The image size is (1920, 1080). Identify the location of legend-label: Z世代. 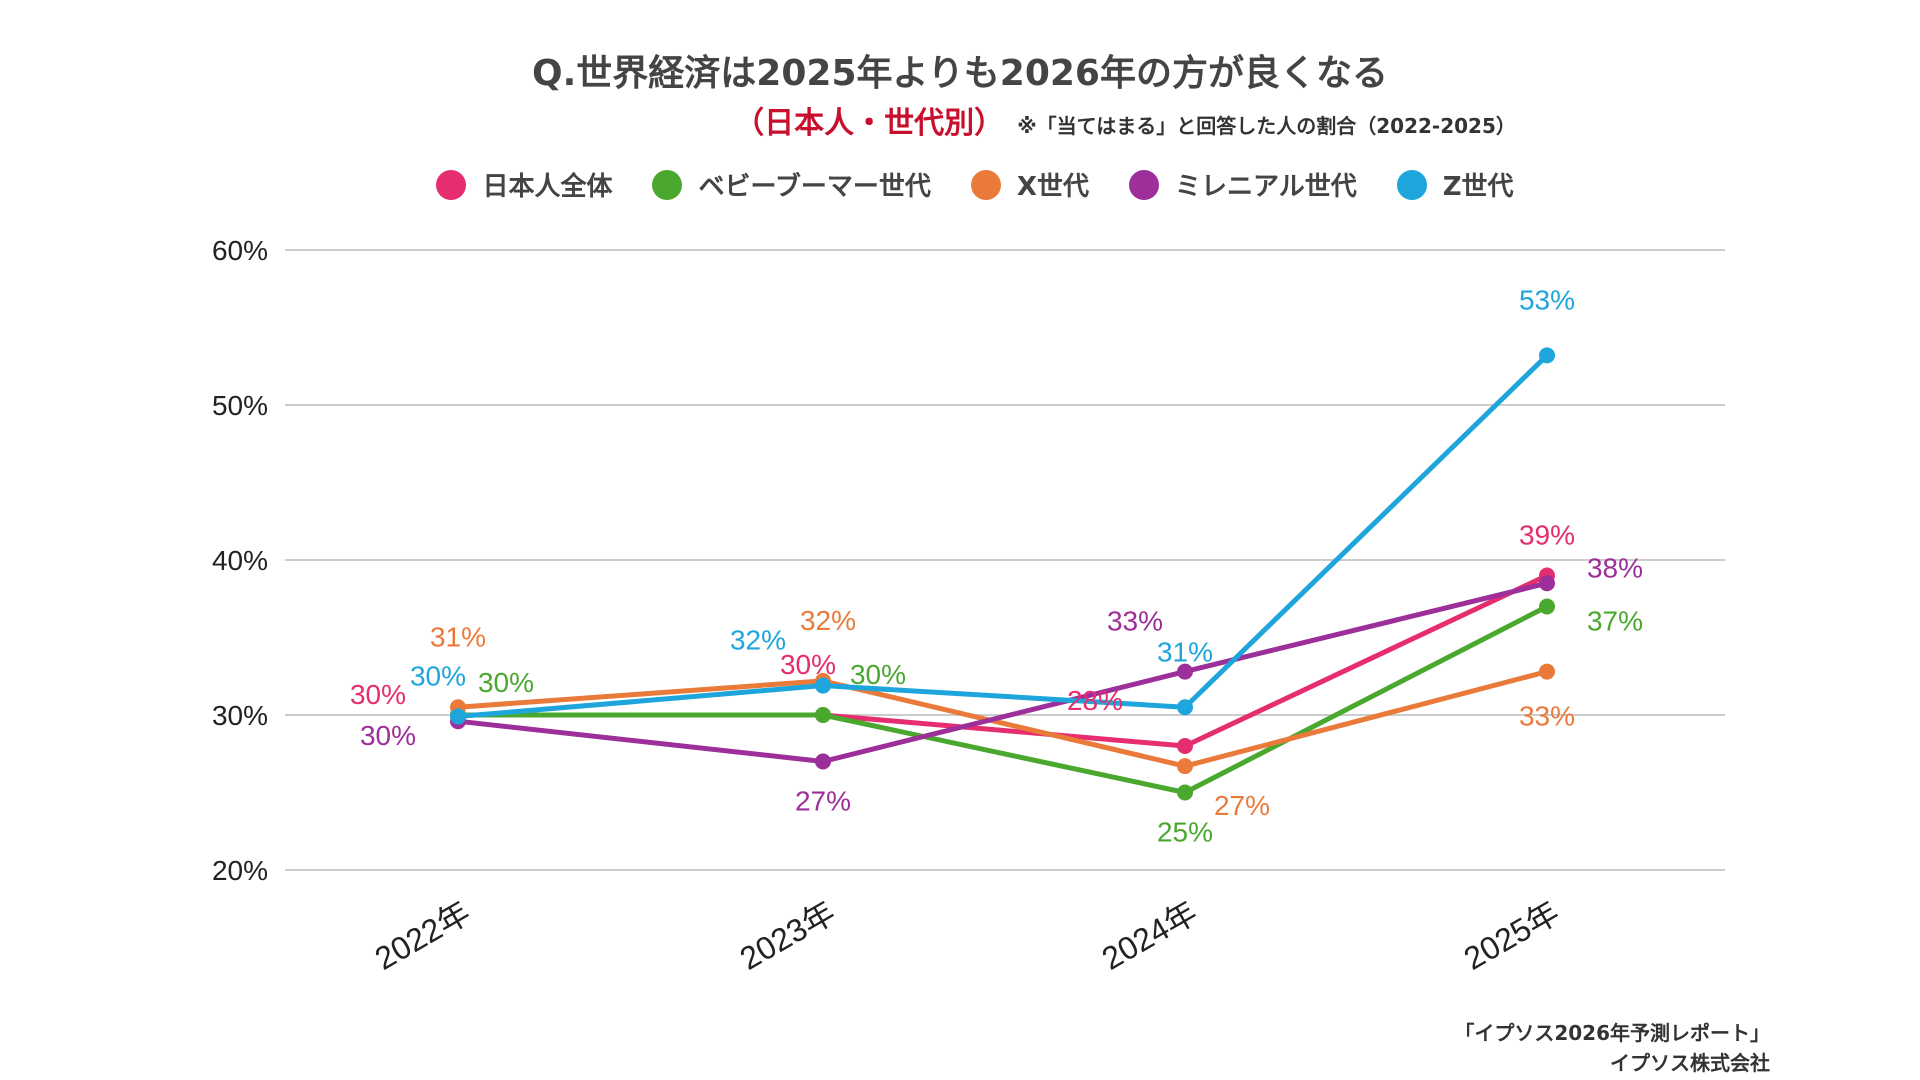
(1478, 187).